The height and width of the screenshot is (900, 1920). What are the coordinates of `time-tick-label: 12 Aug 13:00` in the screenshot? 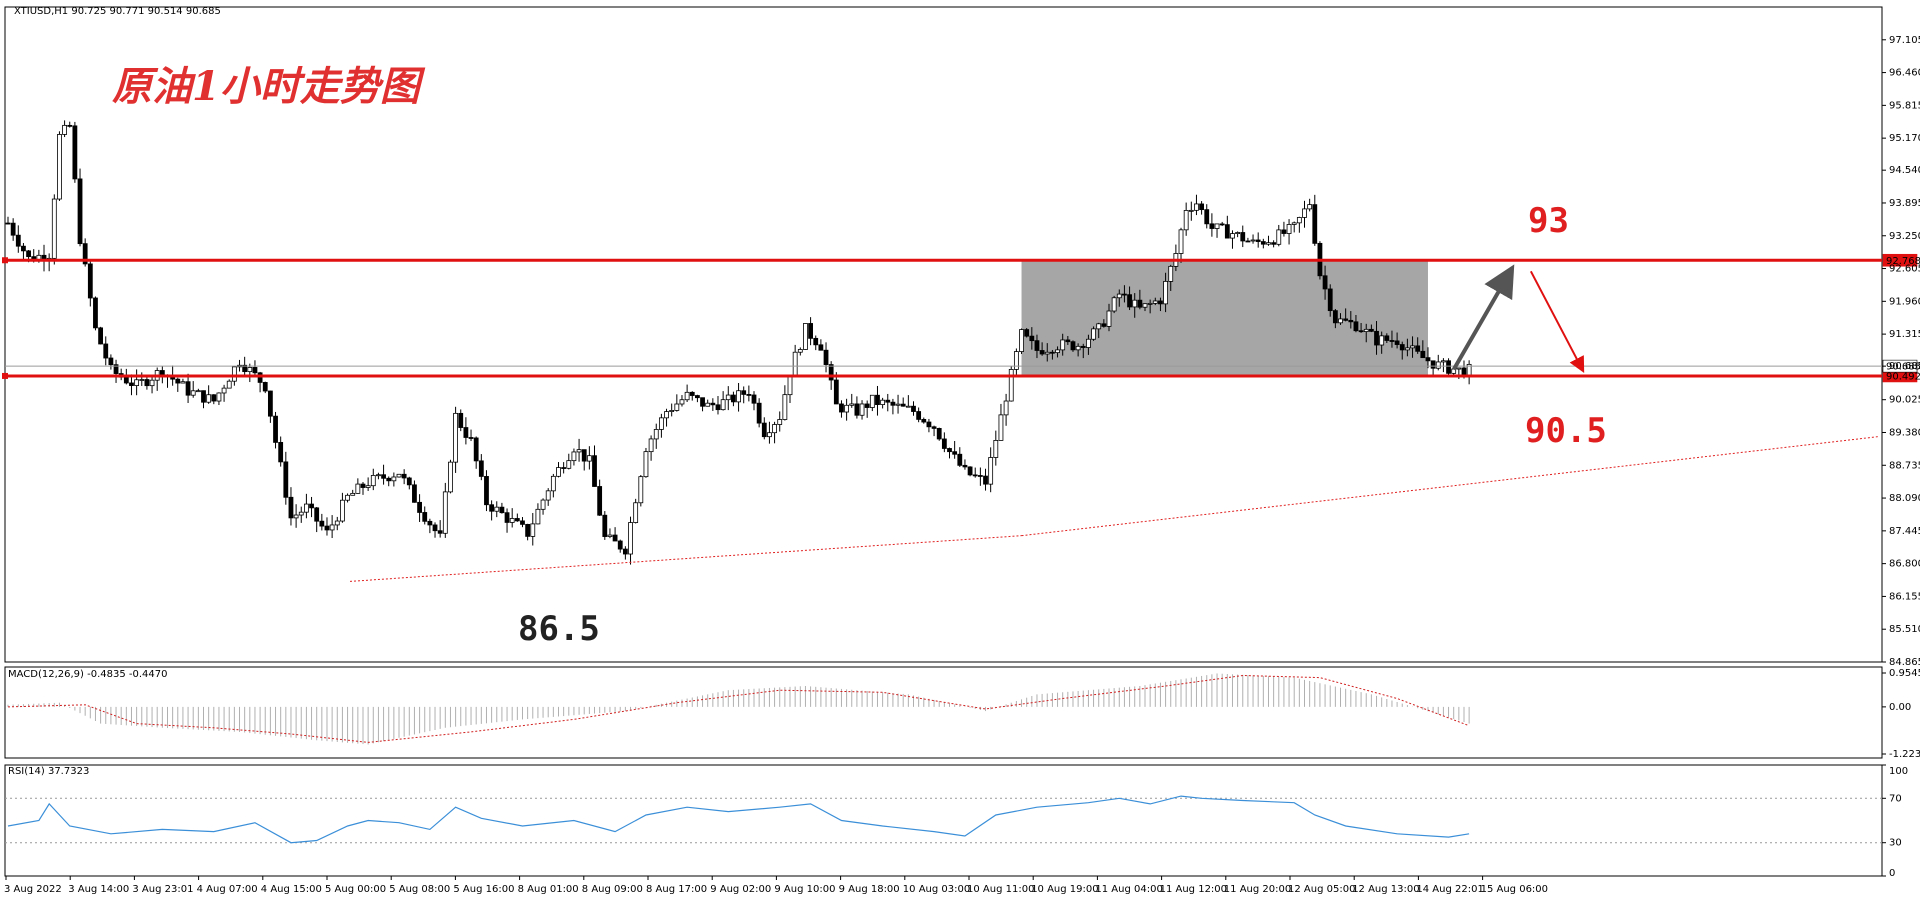 It's located at (1385, 889).